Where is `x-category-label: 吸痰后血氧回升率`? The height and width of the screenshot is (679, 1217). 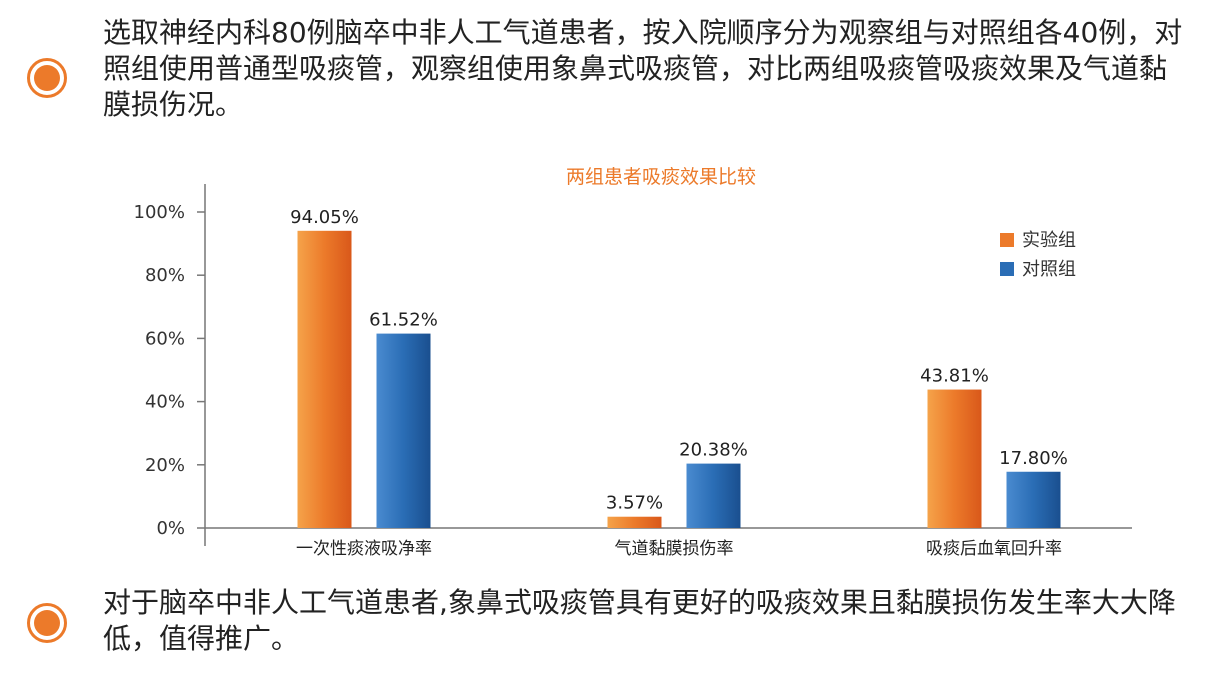 x-category-label: 吸痰后血氧回升率 is located at coordinates (994, 549).